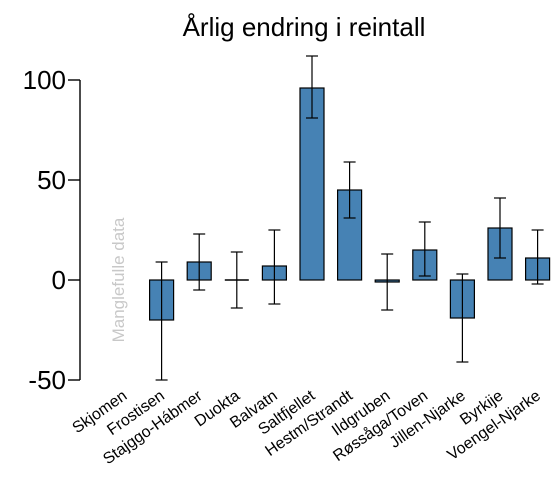 This screenshot has height=504, width=555. What do you see at coordinates (59, 280) in the screenshot?
I see `y-tick-label: 0` at bounding box center [59, 280].